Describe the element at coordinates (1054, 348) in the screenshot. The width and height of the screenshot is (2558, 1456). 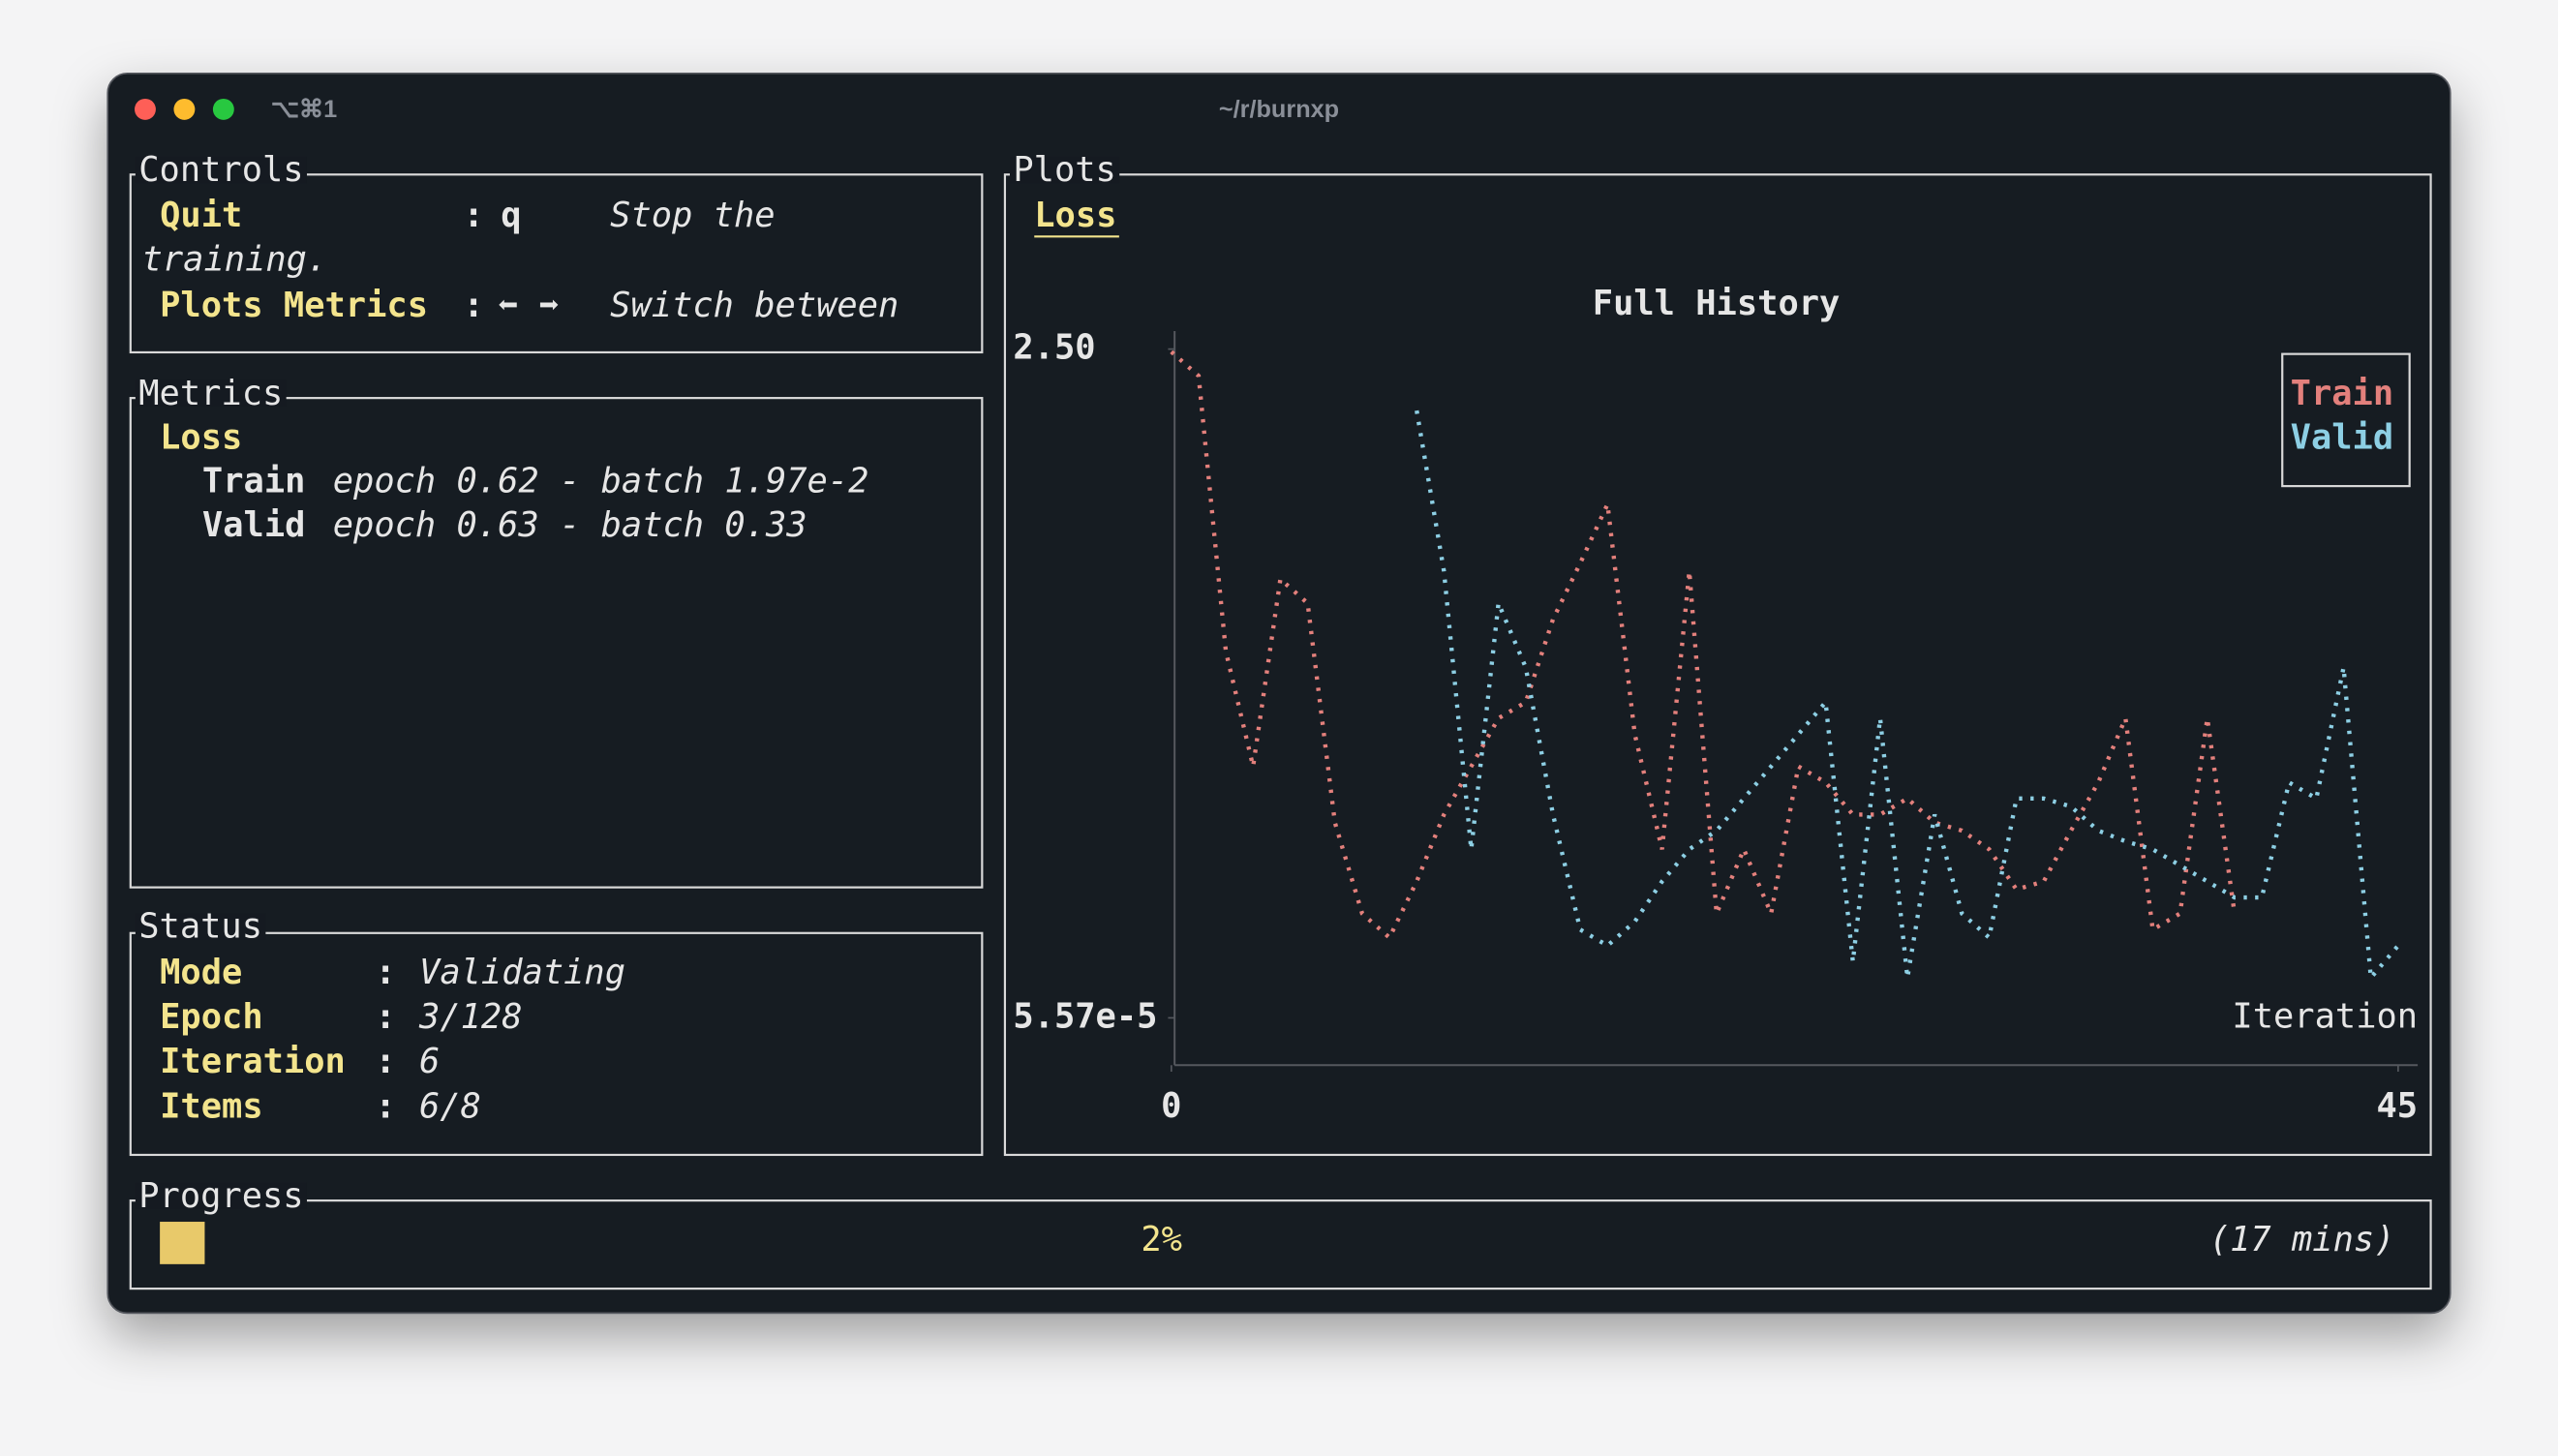
I see `y-tick-label: 2.50` at that location.